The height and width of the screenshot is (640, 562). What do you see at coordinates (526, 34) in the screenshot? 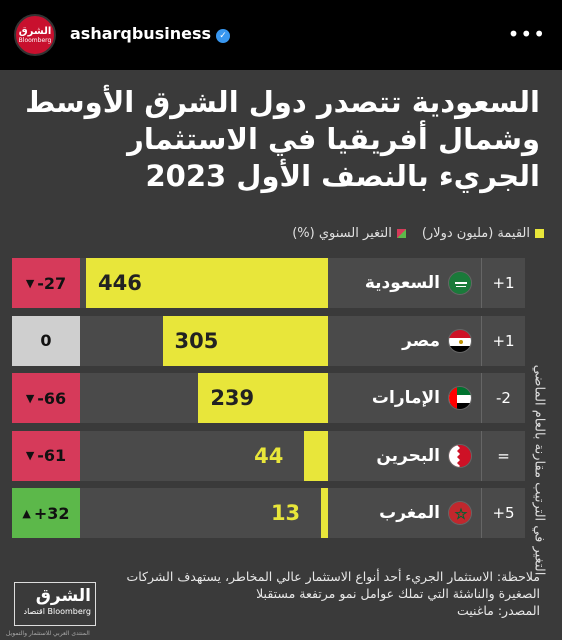
I see `more-options-icon: •••` at bounding box center [526, 34].